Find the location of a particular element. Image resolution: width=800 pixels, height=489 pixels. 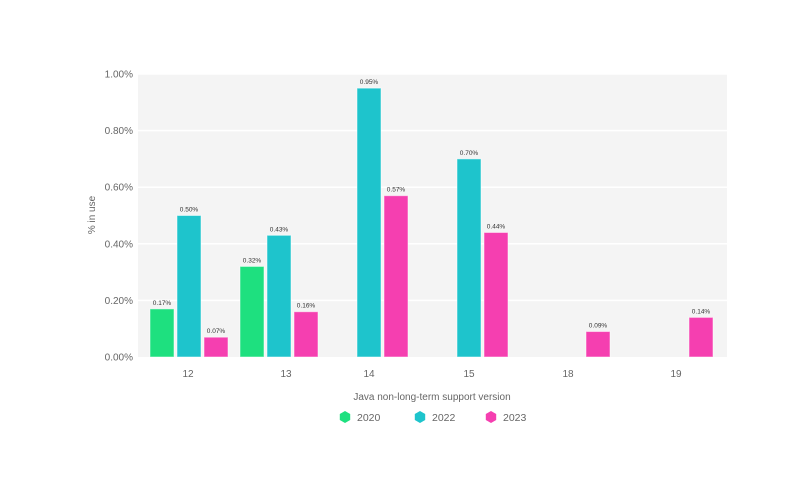

y-tick-label: 0.40% is located at coordinates (119, 244).